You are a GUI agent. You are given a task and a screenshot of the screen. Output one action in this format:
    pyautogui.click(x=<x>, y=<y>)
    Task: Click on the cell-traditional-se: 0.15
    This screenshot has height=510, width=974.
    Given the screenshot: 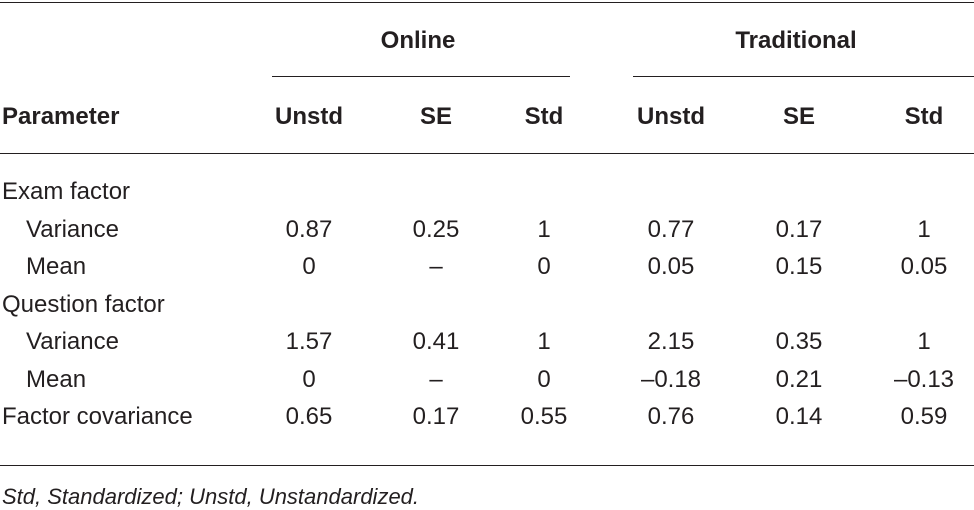 What is the action you would take?
    pyautogui.click(x=799, y=266)
    